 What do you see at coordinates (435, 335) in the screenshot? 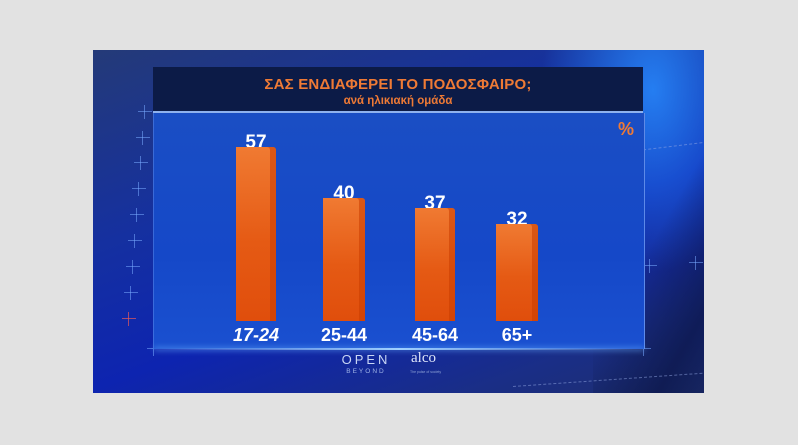
I see `bar-label: 45-64` at bounding box center [435, 335].